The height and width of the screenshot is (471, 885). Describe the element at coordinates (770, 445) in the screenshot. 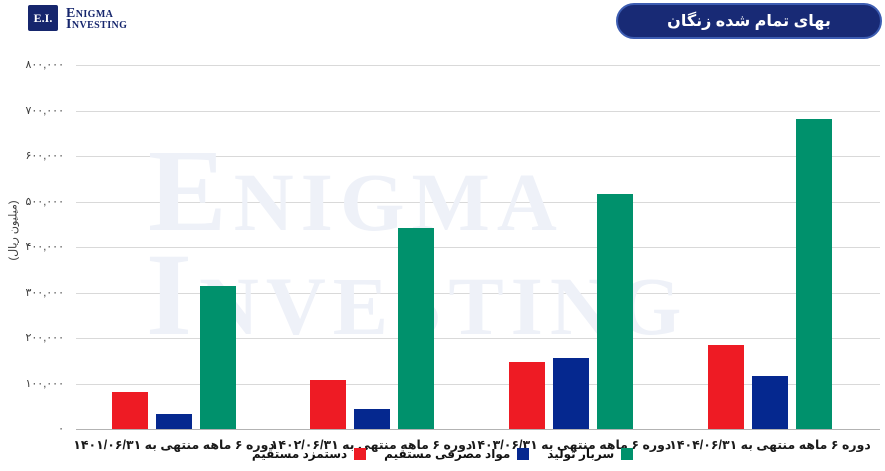

I see `x-axis-category-label: دوره ۶ ماهه منتهی به ۱۴۰۴/۰۶/۳۱` at that location.